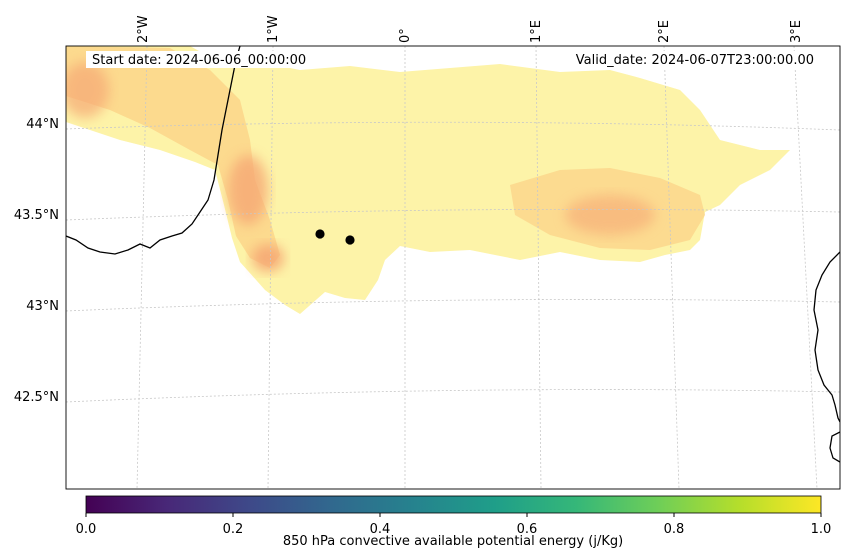 The image size is (850, 558). What do you see at coordinates (268, 258) in the screenshot?
I see `cape-hotspot-southwest` at bounding box center [268, 258].